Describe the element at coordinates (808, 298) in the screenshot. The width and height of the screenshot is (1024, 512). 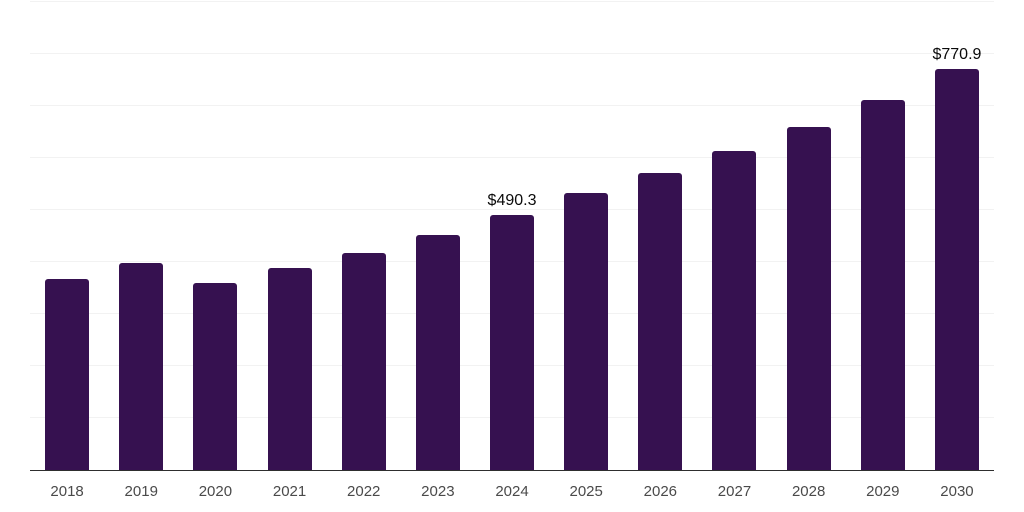
I see `bar-2028` at that location.